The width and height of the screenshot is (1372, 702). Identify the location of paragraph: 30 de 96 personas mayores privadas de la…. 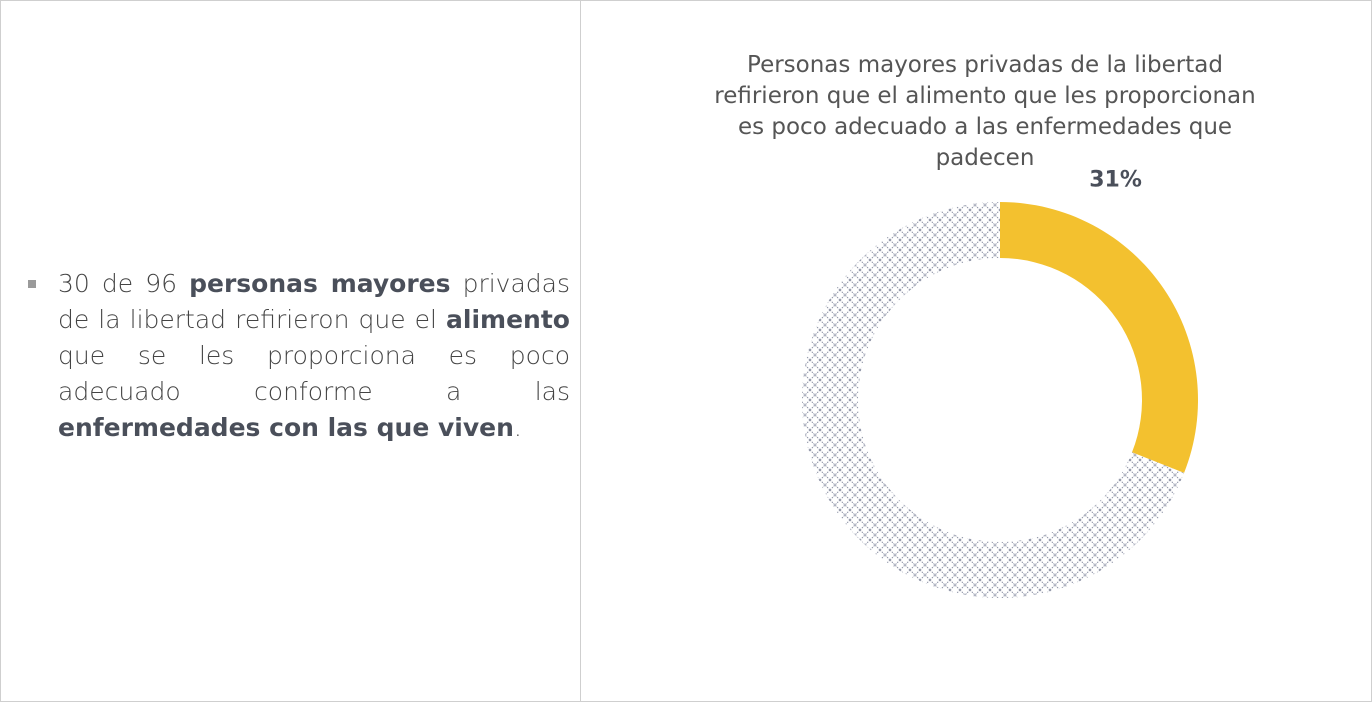
(314, 356).